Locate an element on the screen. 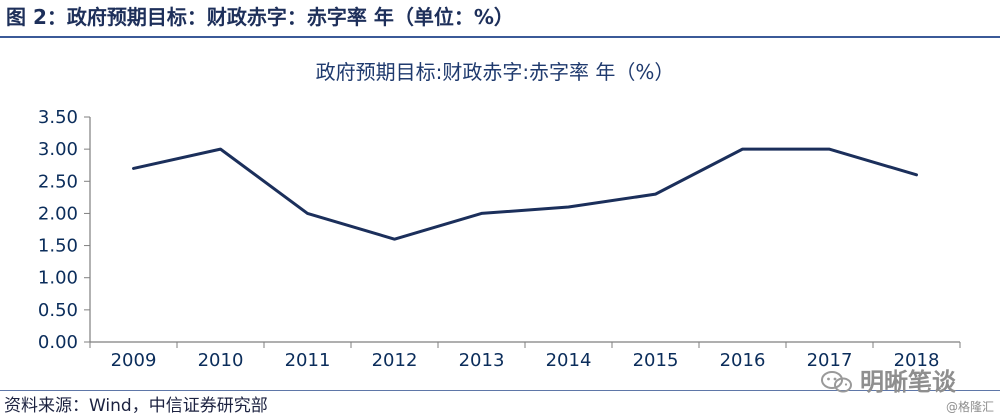  x-tick-label: 2013 is located at coordinates (482, 360).